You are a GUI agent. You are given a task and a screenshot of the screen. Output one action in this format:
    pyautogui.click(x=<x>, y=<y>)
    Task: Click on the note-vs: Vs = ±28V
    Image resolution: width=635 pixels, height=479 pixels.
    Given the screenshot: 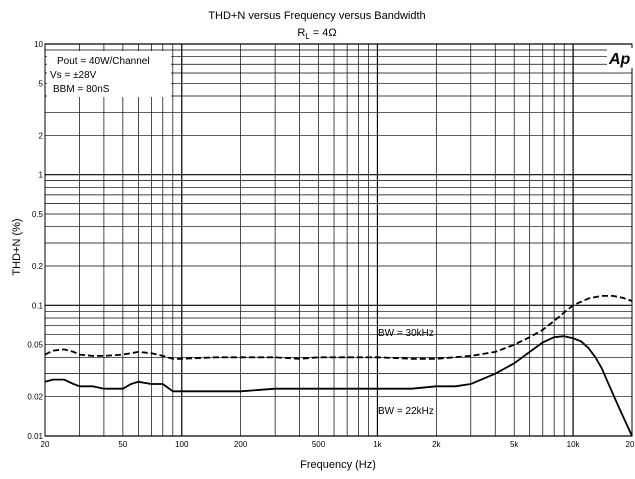 What is the action you would take?
    pyautogui.click(x=73, y=75)
    